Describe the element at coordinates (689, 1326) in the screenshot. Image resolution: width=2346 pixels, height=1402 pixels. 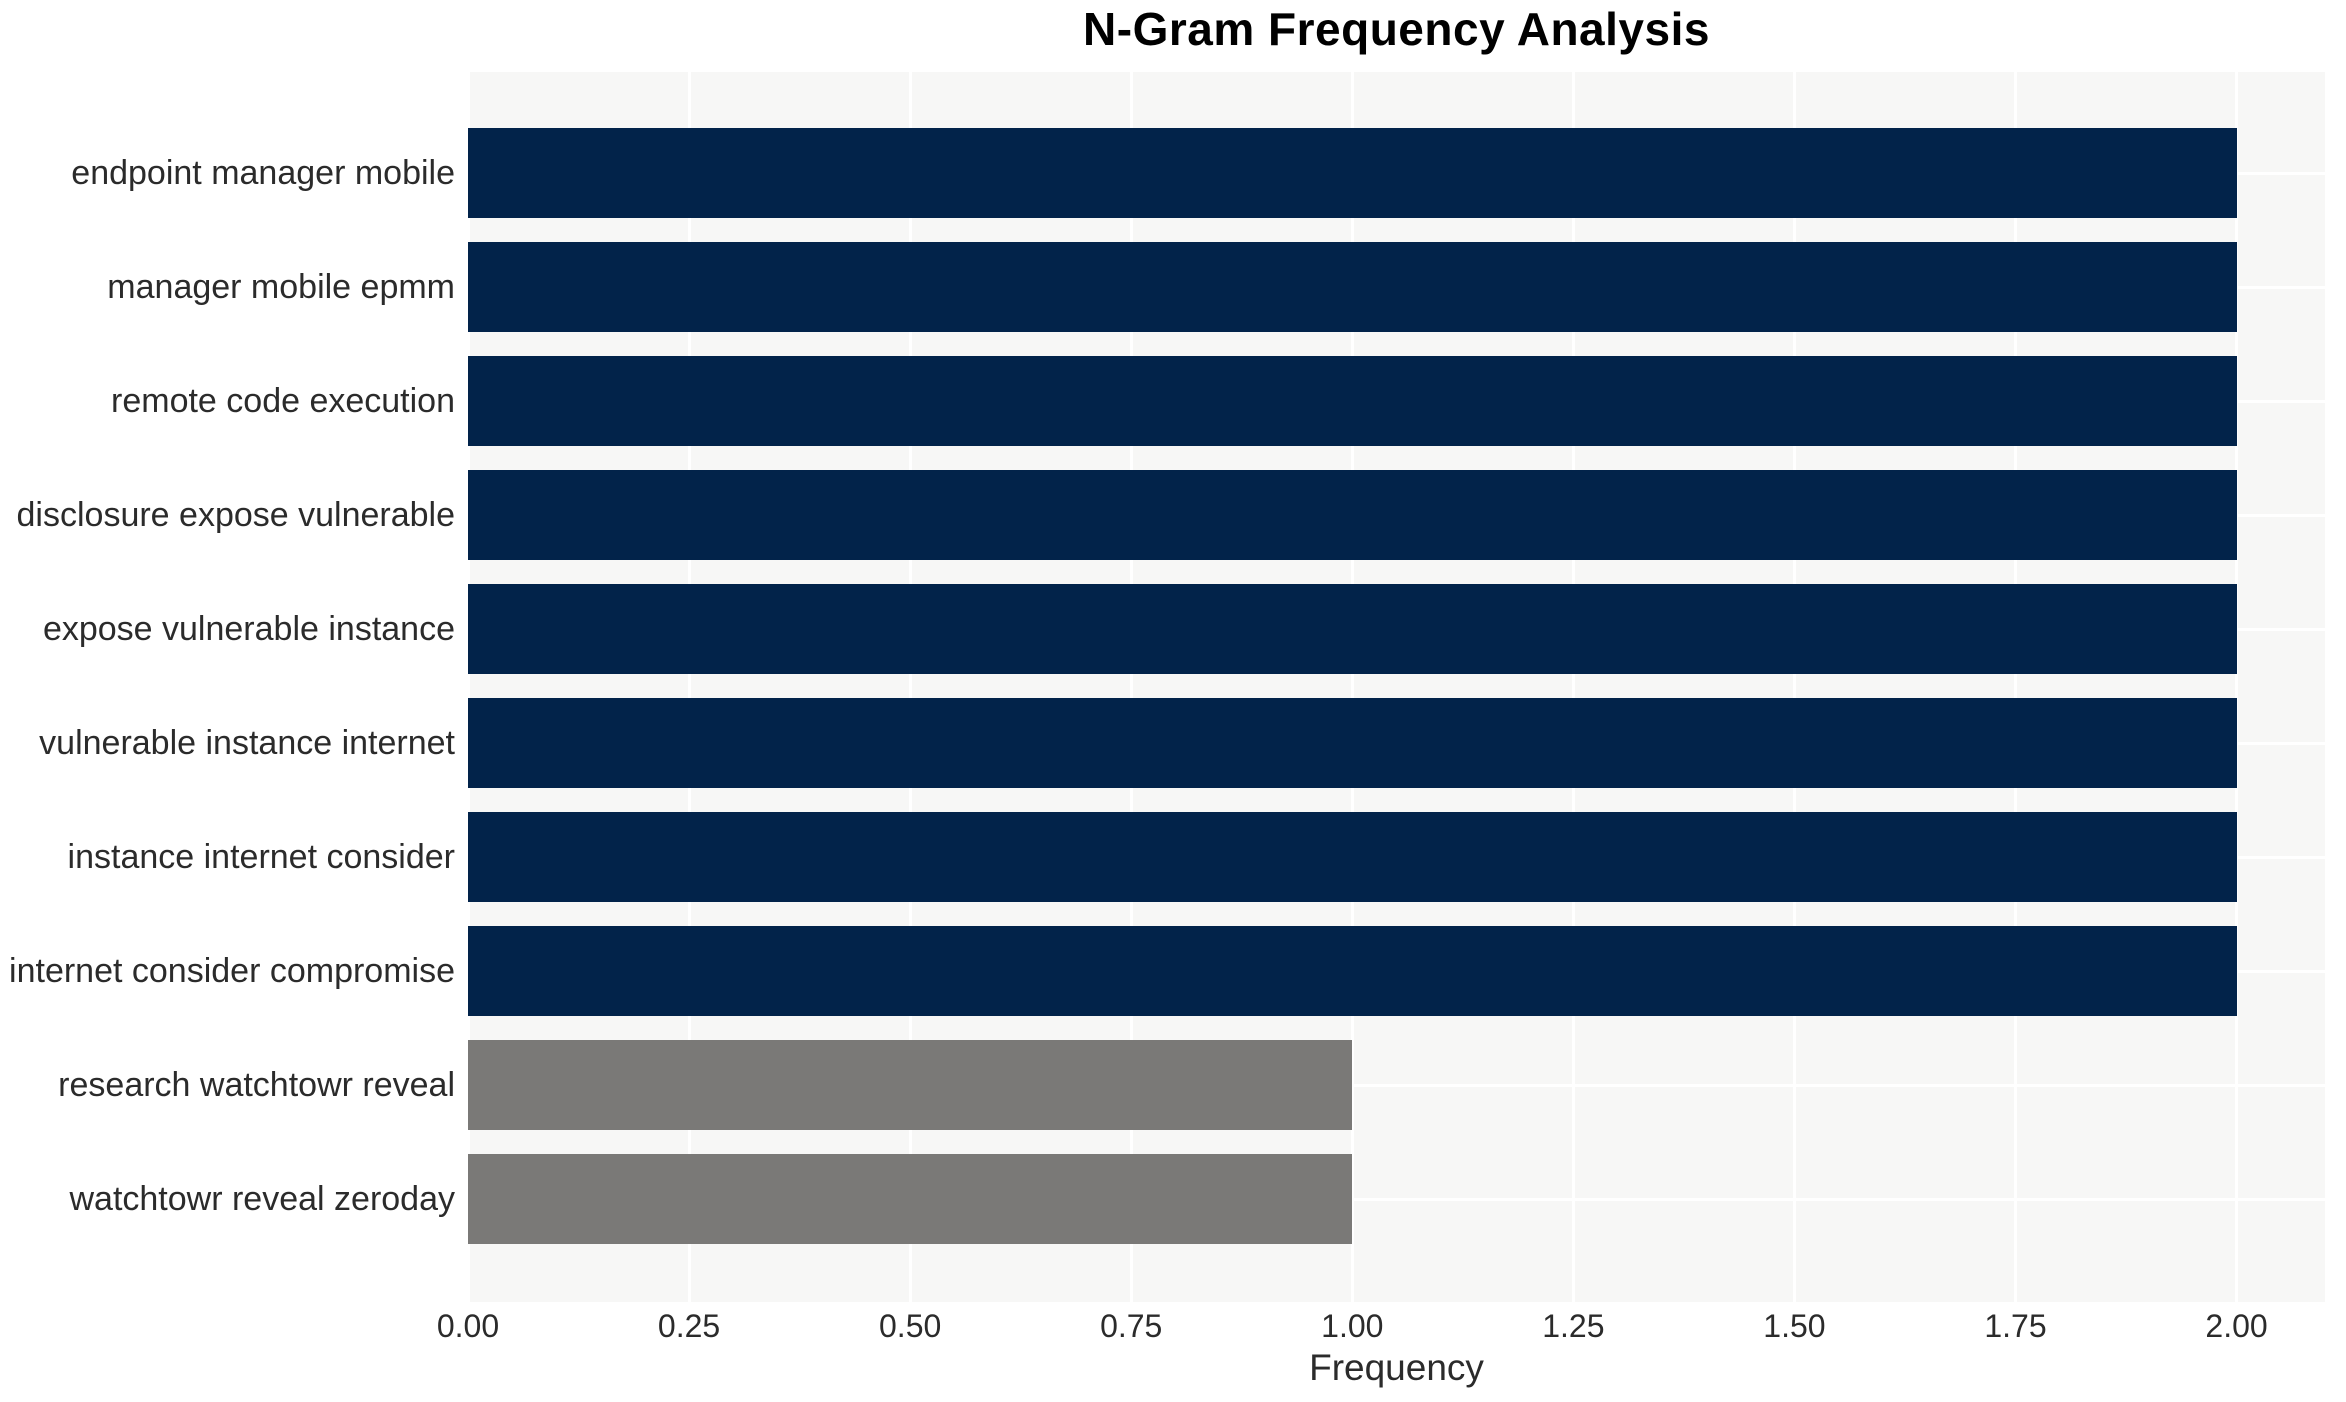
I see `x-tick-label: 0.25` at that location.